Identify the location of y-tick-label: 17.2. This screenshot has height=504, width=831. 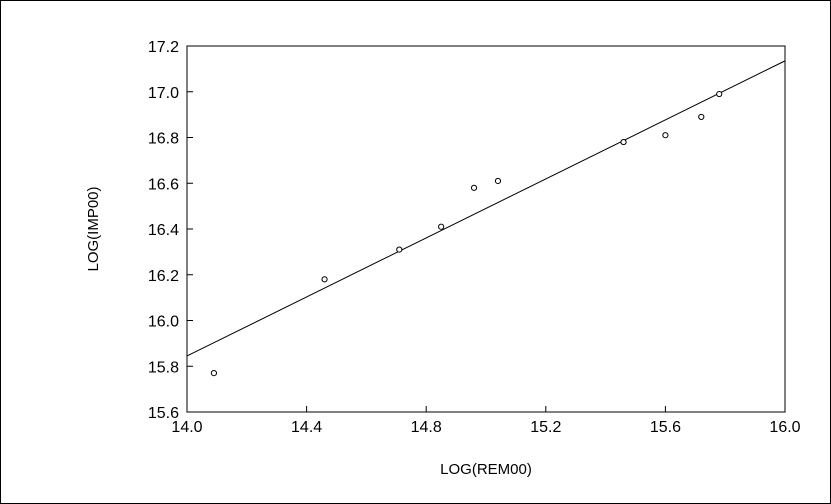
(163, 47).